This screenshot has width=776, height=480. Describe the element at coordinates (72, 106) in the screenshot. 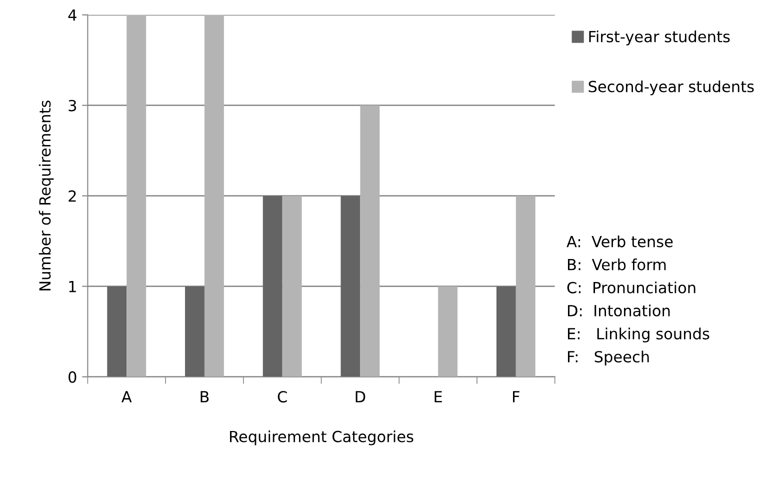

I see `y-tick-label: 3` at that location.